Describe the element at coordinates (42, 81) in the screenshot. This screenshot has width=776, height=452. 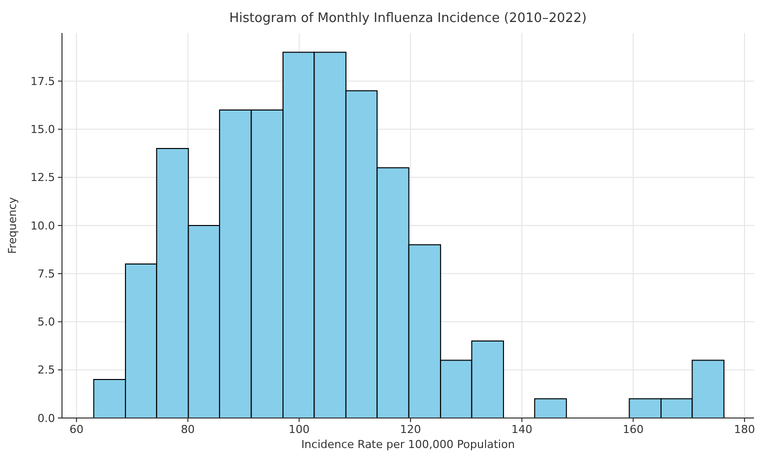
I see `y-tick-label: 17.5` at that location.